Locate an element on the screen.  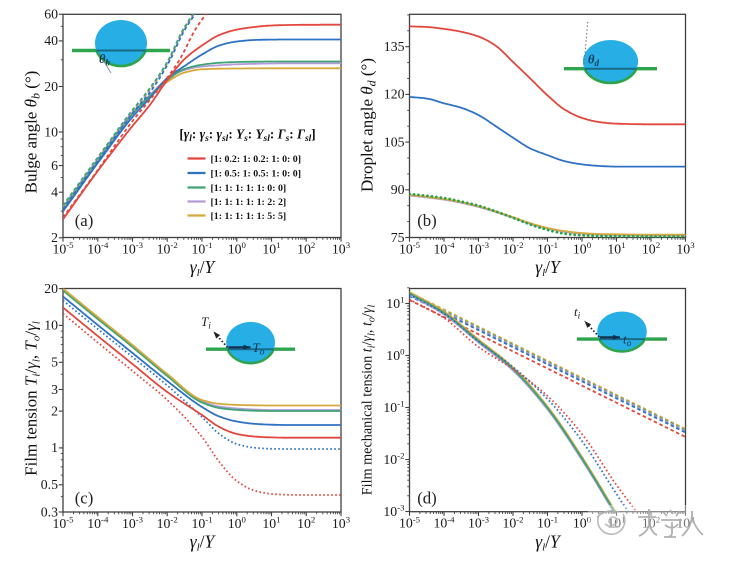
svg-text: Bulge angle θb (°) is located at coordinates (32, 132).